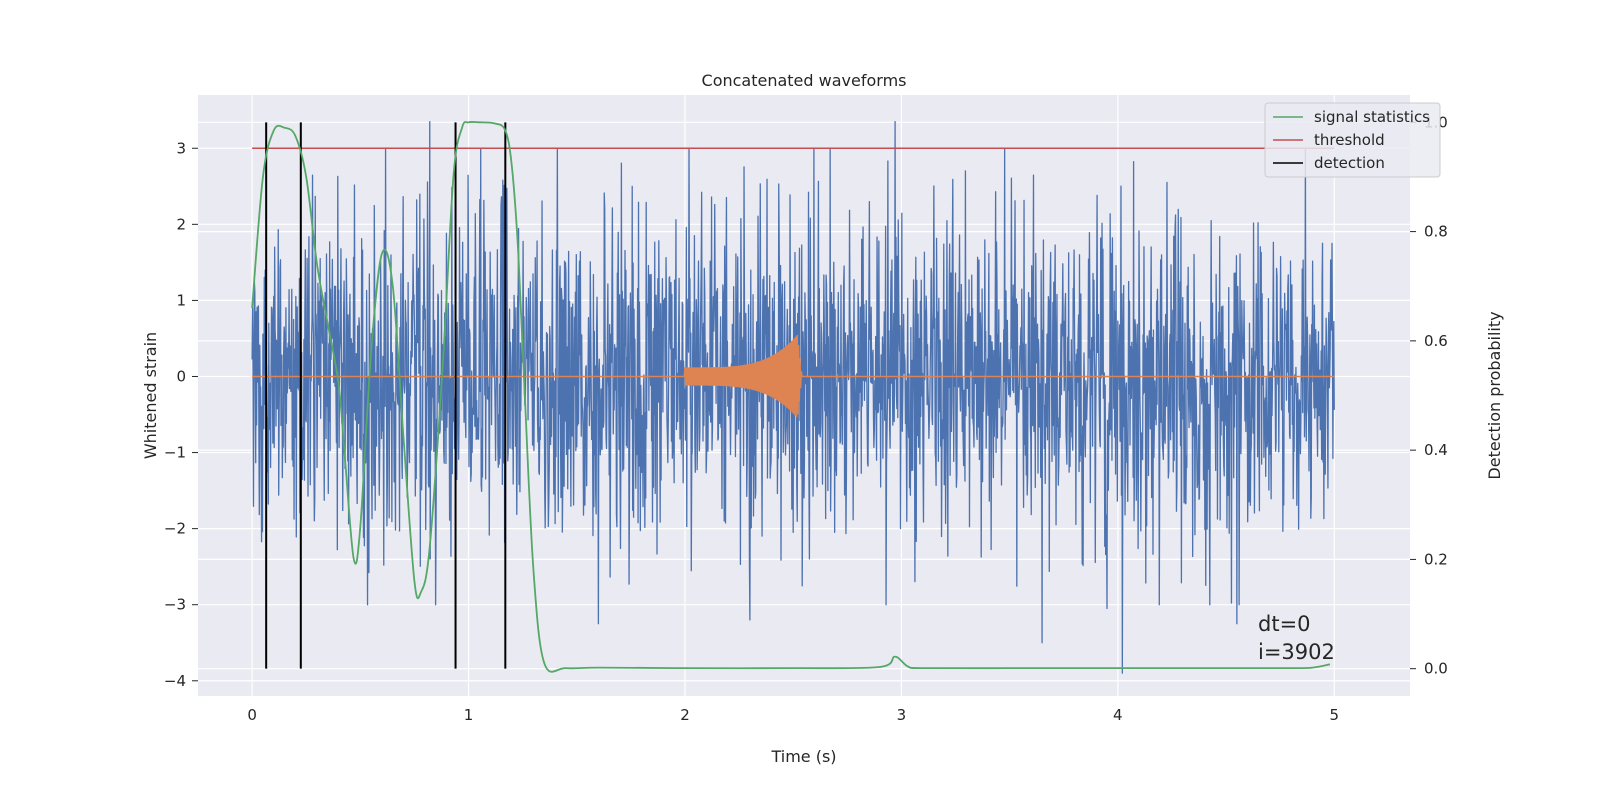  I want to click on chart-title: Concatenated waveforms, so click(804, 80).